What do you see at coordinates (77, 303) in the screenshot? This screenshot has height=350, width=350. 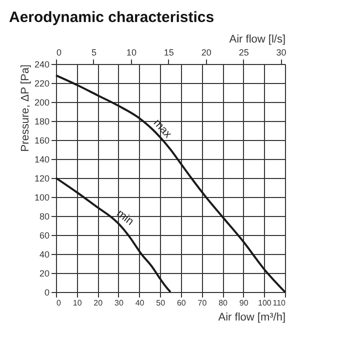 I see `x-tick-label: 10` at bounding box center [77, 303].